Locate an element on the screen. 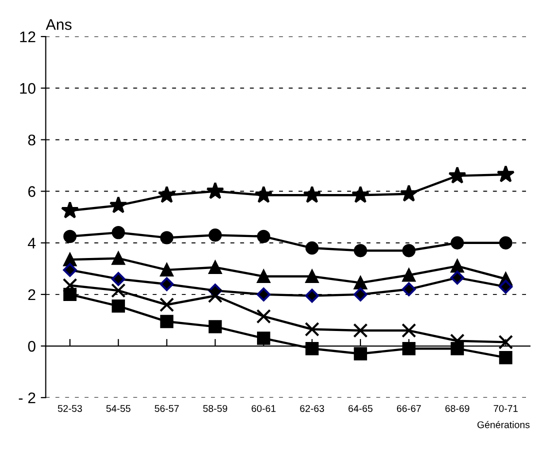  x-tick-label: 70-71 is located at coordinates (506, 408).